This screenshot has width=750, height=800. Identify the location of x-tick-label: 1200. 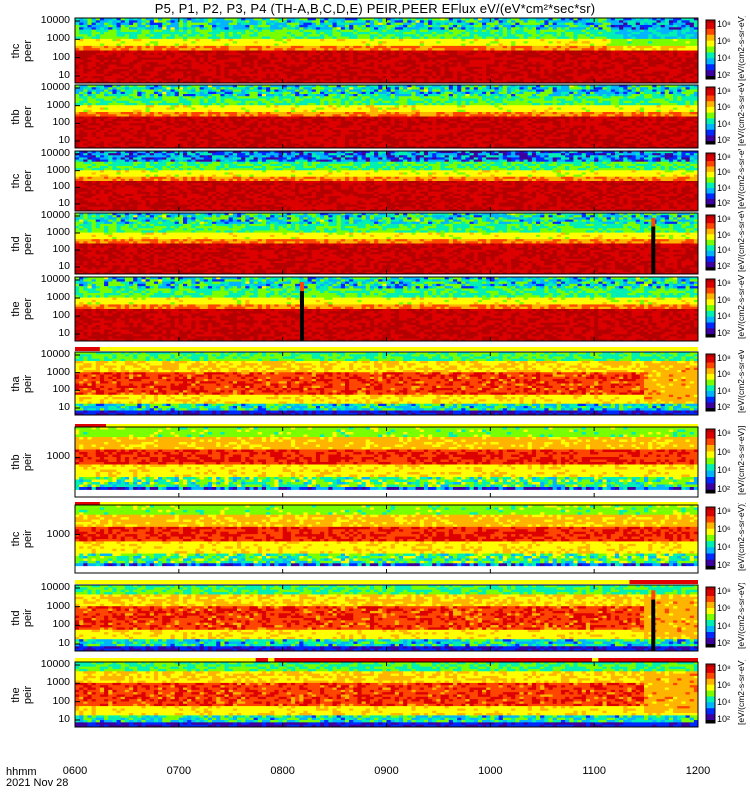
(698, 771).